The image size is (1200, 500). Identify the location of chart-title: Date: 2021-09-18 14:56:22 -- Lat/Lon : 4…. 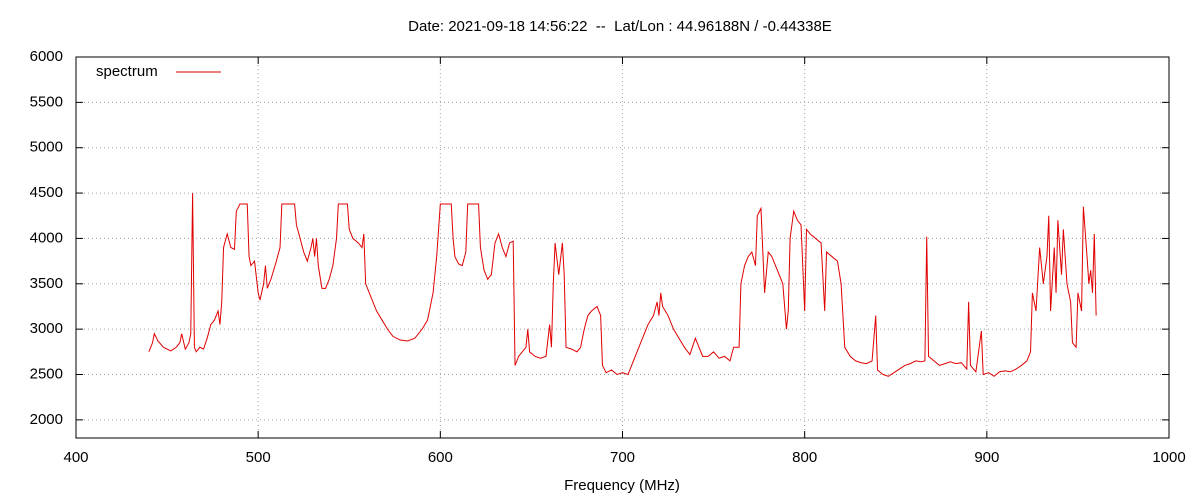
(620, 26).